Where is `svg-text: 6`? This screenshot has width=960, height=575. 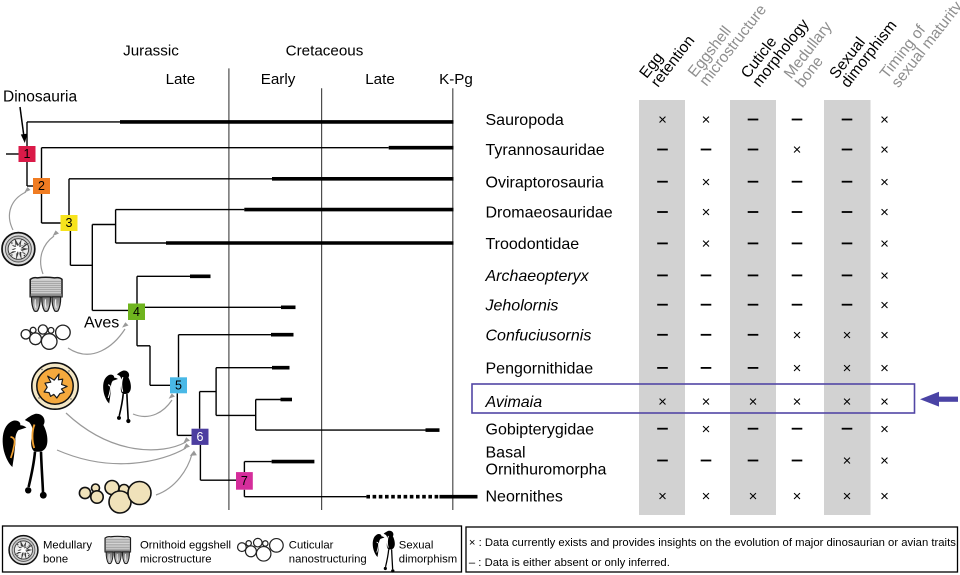 svg-text: 6 is located at coordinates (200, 437).